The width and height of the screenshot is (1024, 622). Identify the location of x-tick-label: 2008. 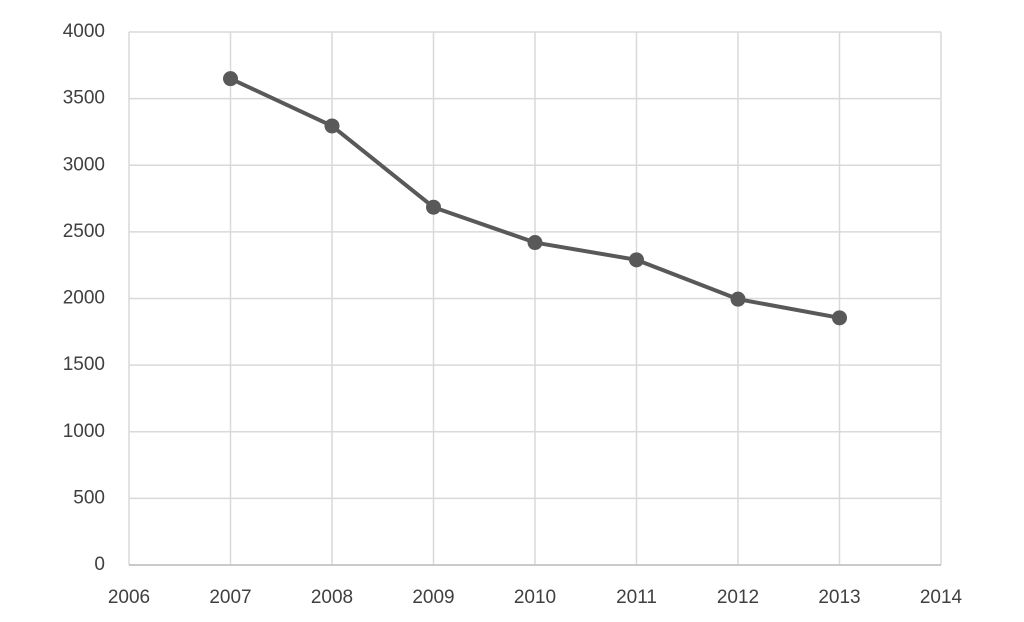
(332, 597).